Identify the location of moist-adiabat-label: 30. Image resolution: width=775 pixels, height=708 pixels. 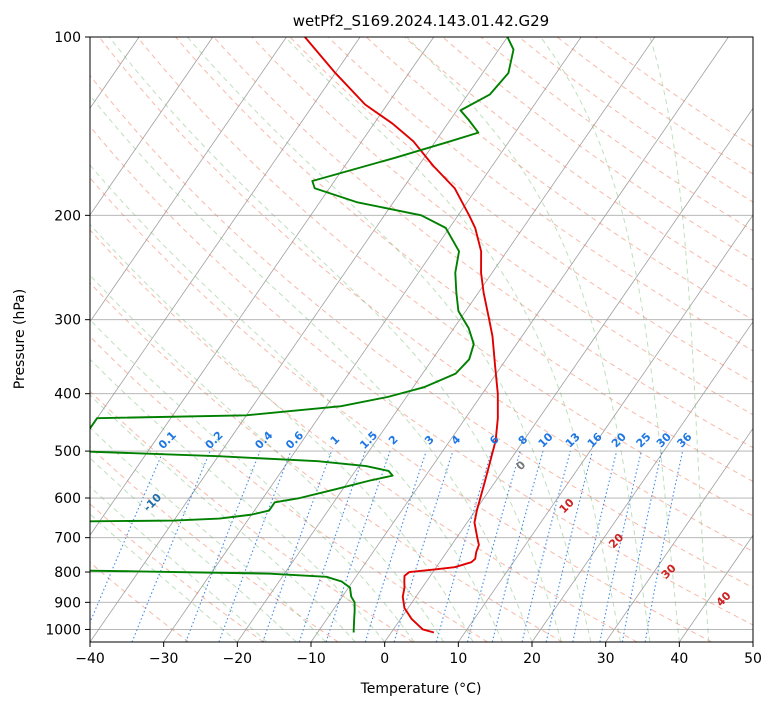
(669, 571).